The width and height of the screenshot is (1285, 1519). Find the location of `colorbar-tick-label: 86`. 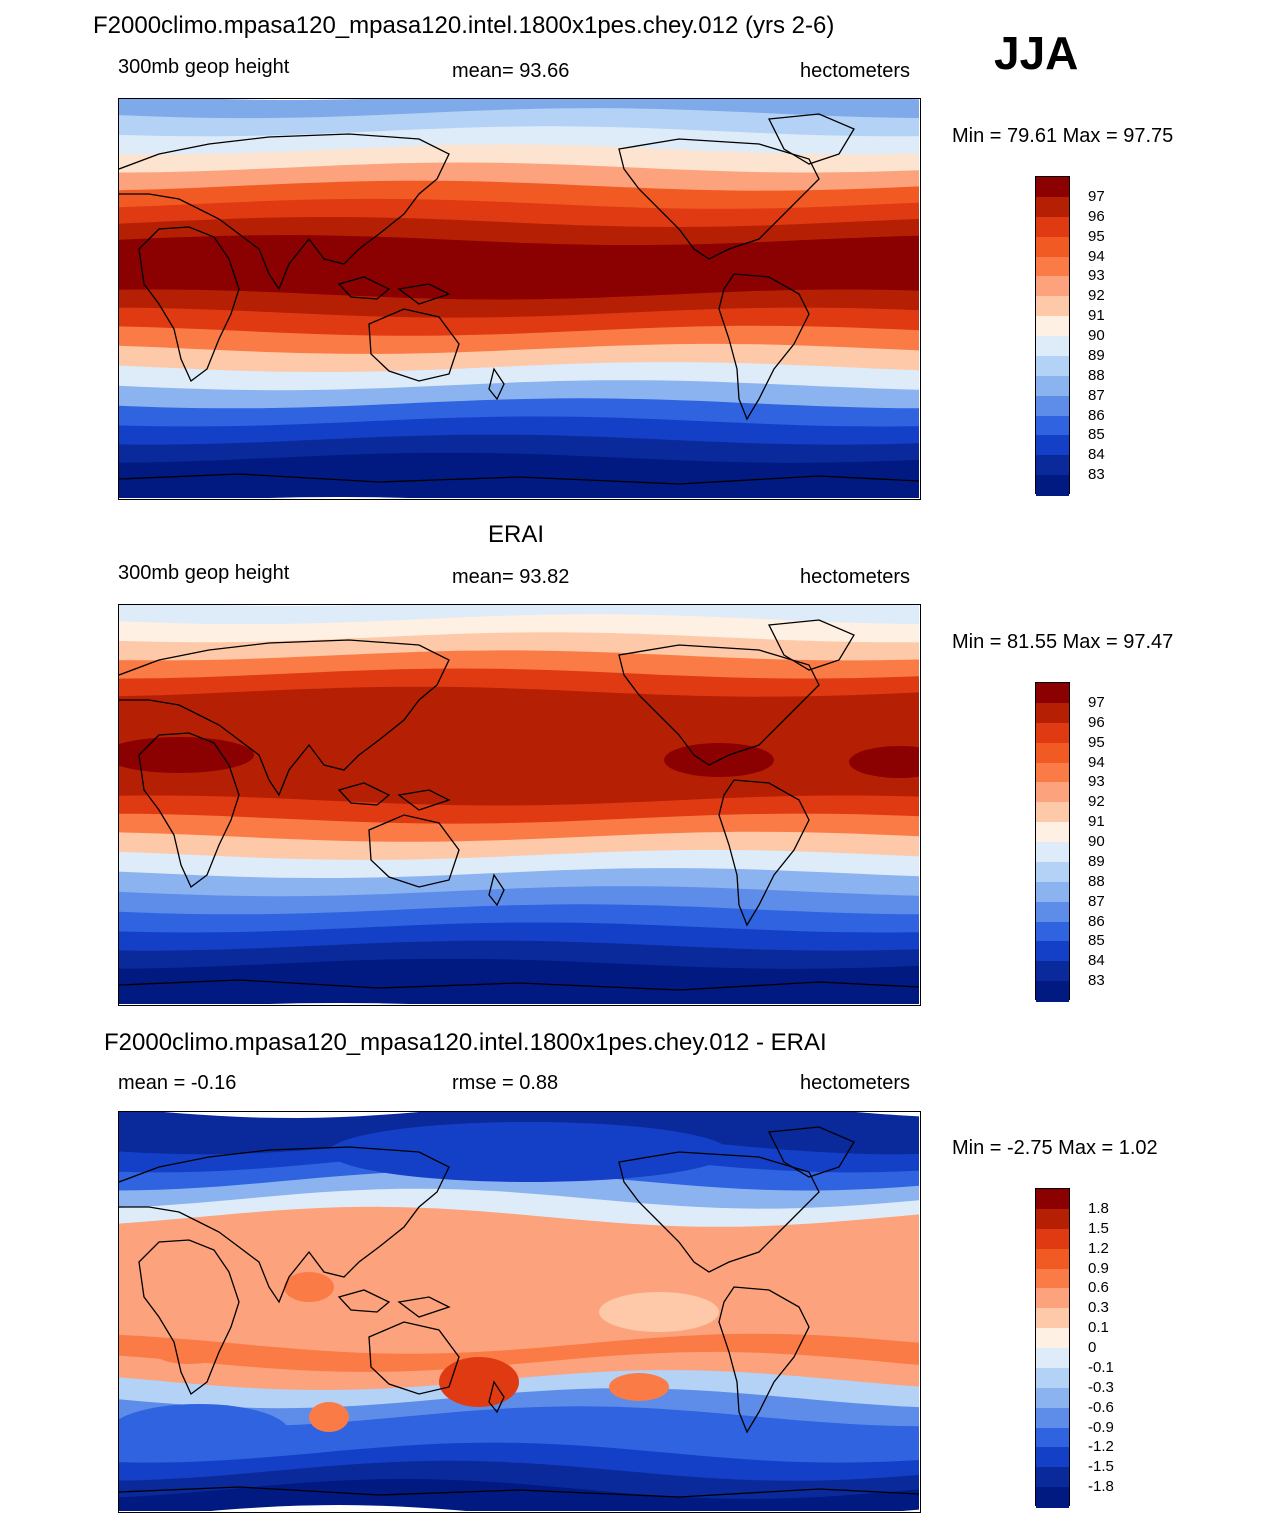

colorbar-tick-label: 86 is located at coordinates (1096, 415).